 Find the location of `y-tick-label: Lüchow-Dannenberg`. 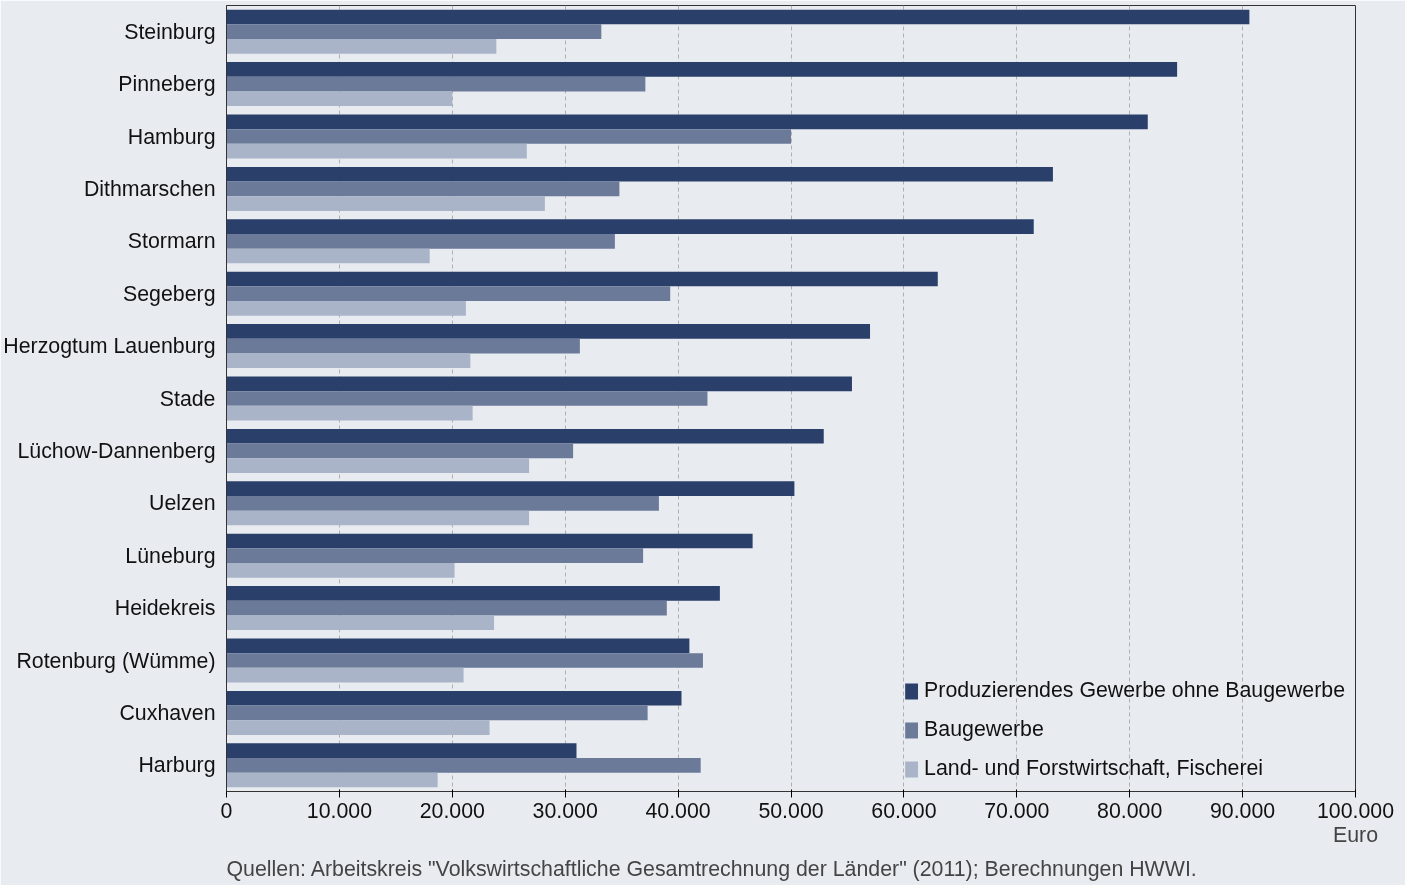

y-tick-label: Lüchow-Dannenberg is located at coordinates (116, 450).